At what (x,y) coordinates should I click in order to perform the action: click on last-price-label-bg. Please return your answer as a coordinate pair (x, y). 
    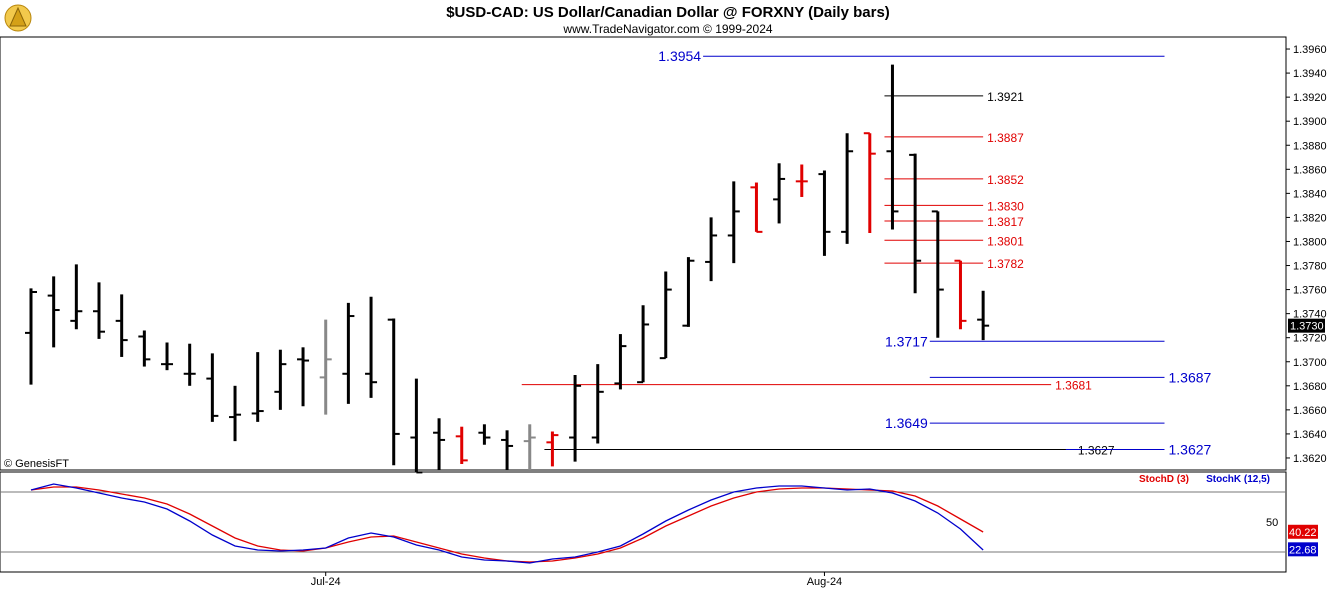
    Looking at the image, I should click on (1306, 325).